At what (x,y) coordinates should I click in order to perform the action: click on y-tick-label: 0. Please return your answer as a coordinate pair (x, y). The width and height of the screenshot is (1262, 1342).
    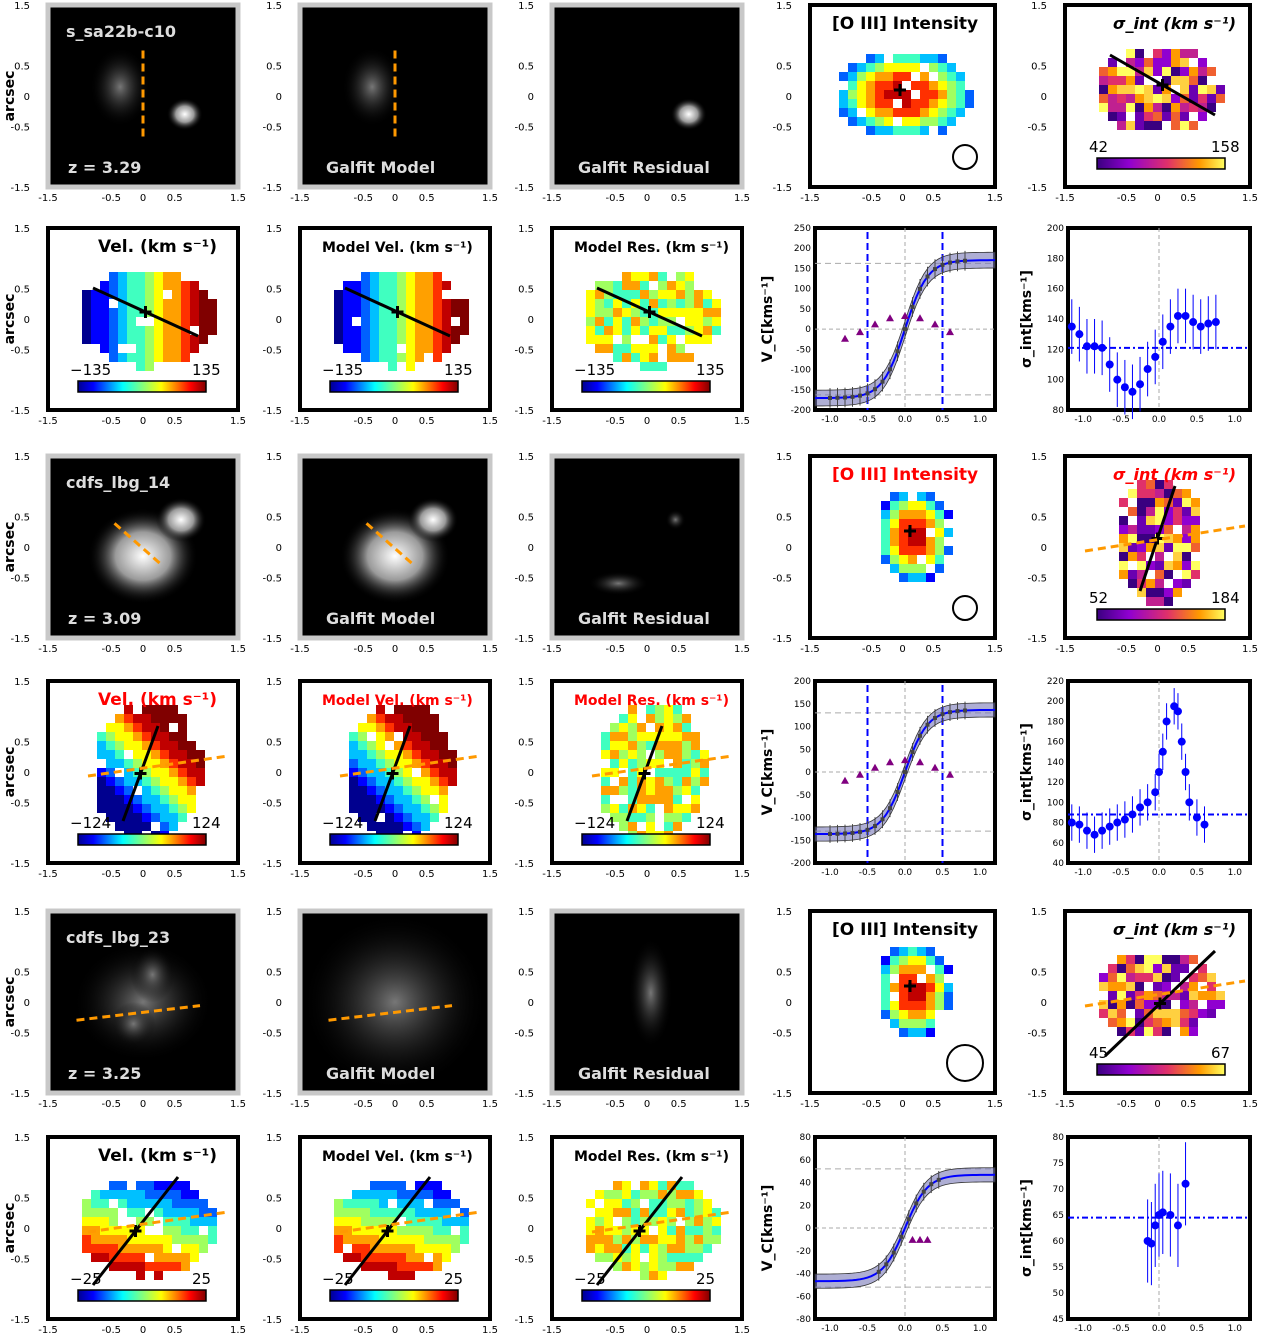
    Looking at the image, I should click on (808, 773).